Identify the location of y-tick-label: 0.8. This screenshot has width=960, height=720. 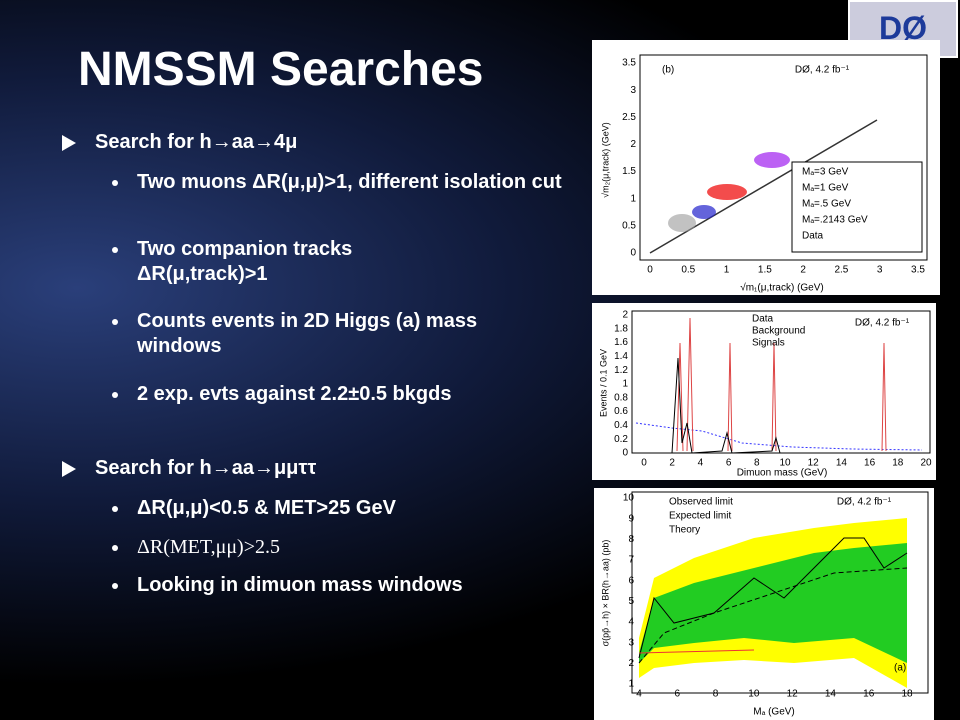
(621, 397).